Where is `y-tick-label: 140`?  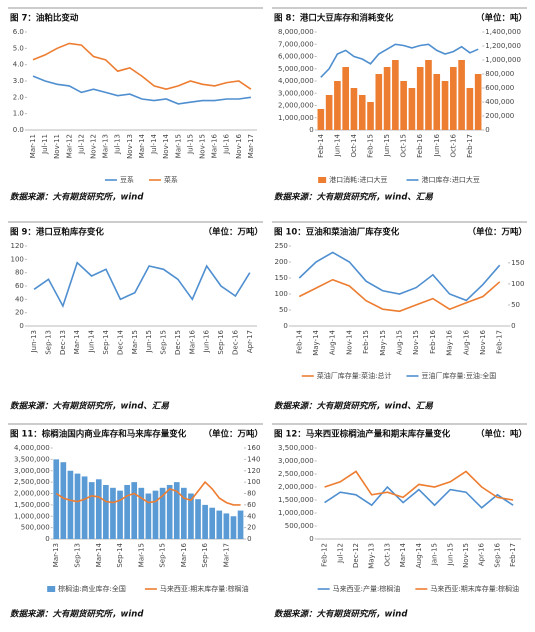 y-tick-label: 140 is located at coordinates (253, 459).